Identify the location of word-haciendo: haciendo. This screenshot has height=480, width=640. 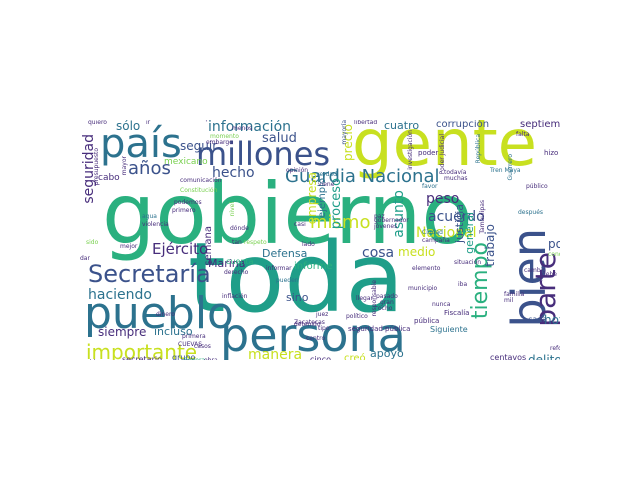
(120, 295).